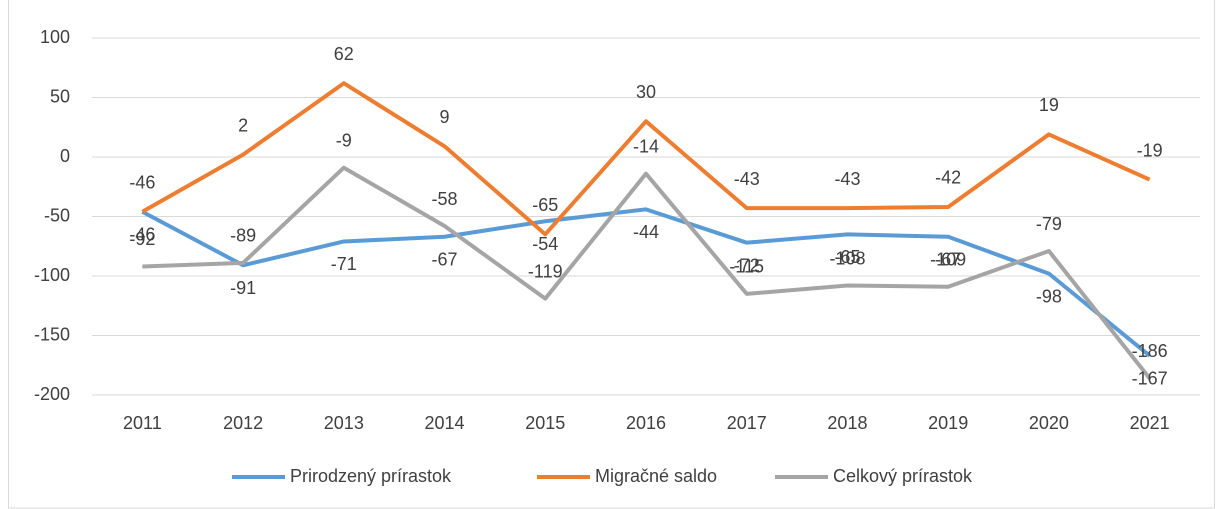 The image size is (1216, 509). I want to click on data-label: -108, so click(847, 258).